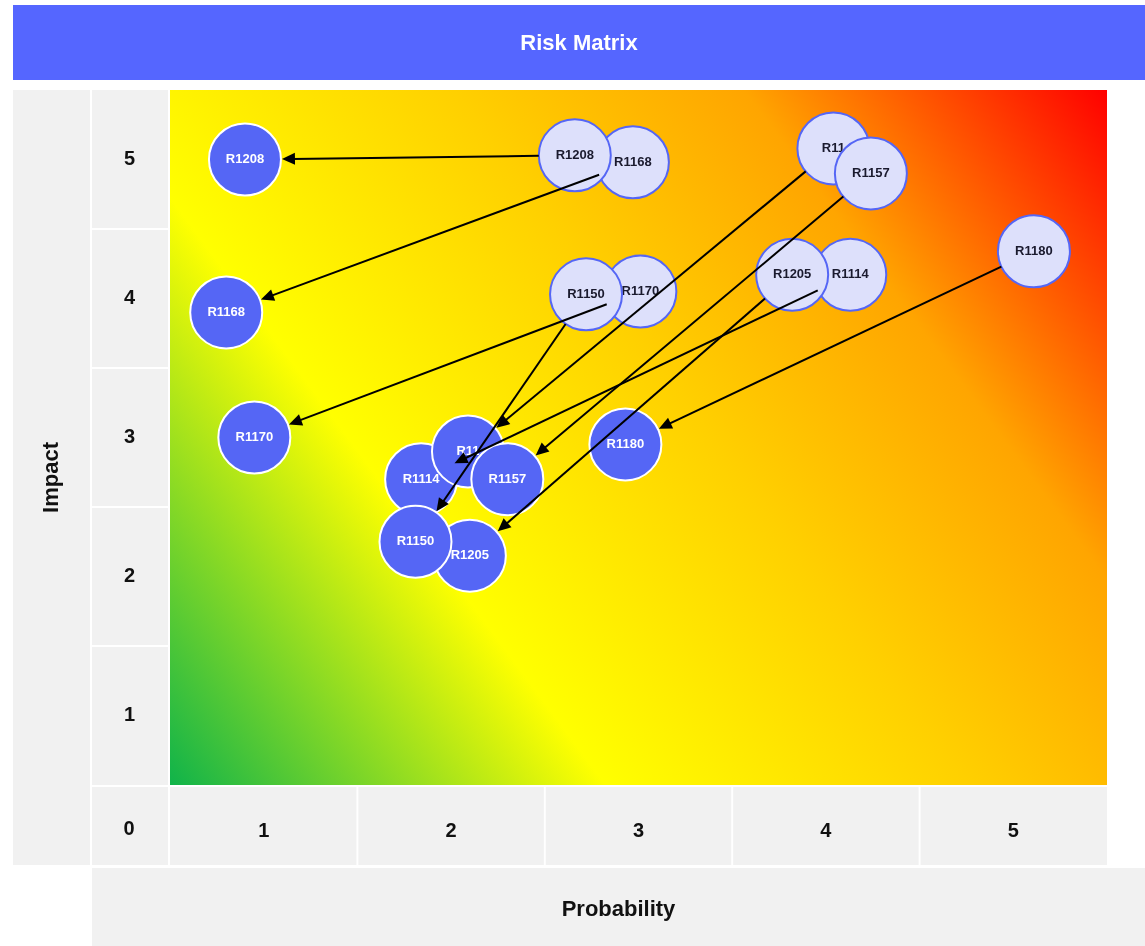  I want to click on y-tick-label: 5, so click(129, 158).